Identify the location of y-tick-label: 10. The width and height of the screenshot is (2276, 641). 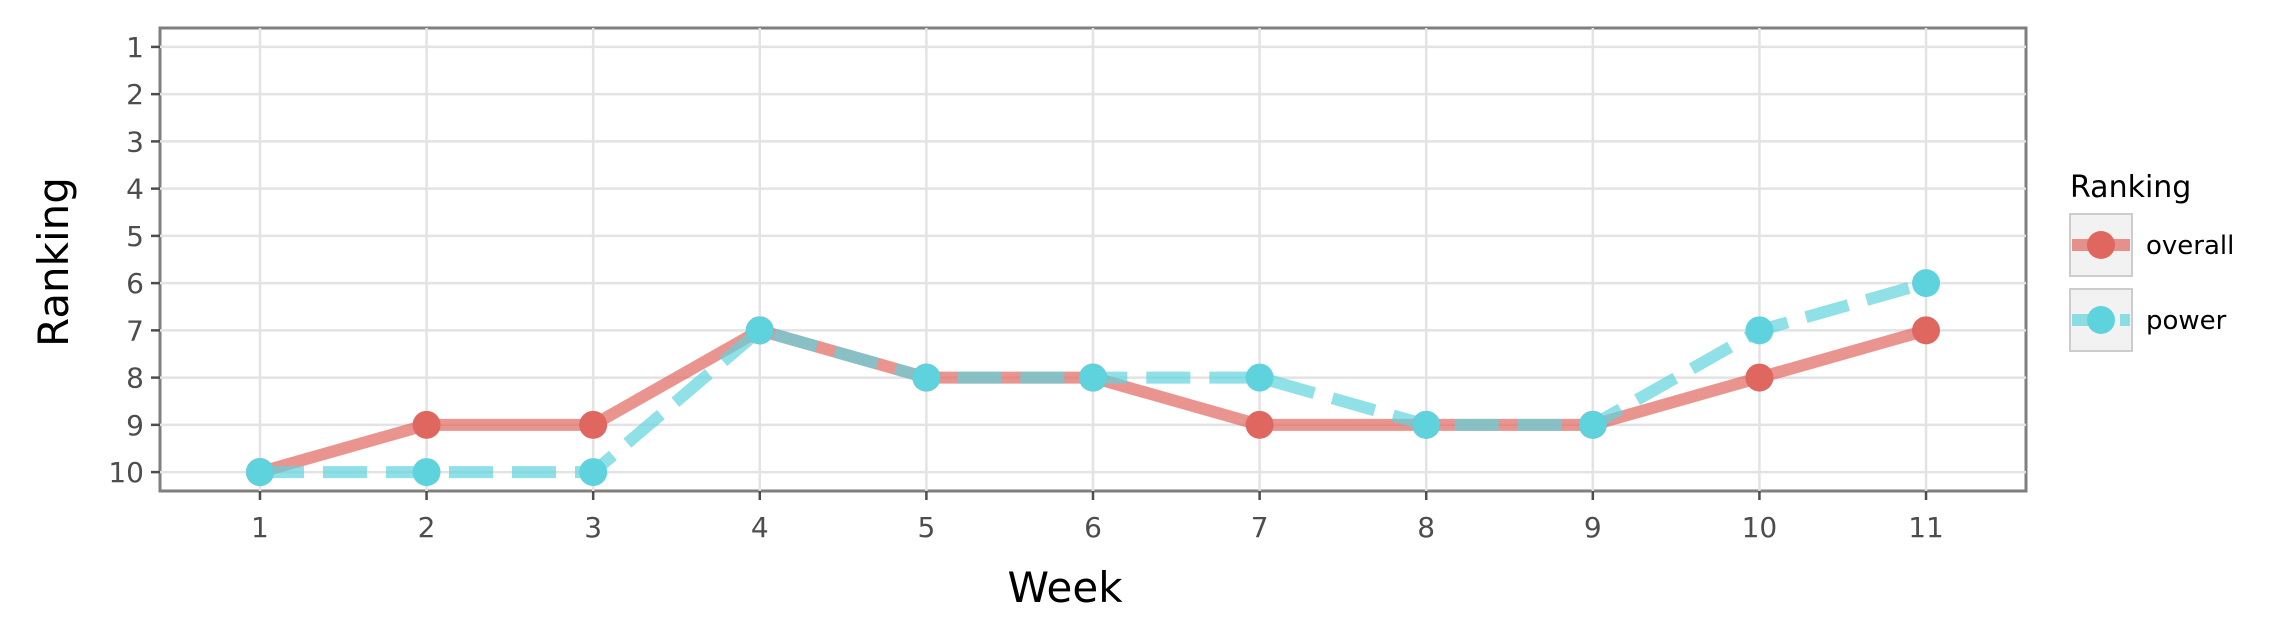
(126, 472).